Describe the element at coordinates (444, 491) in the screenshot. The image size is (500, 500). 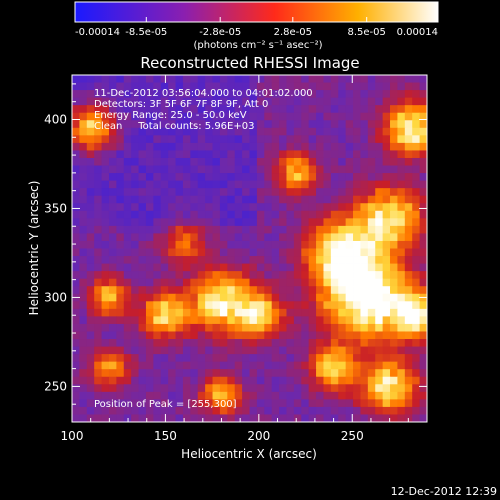
I see `footer-timestamp: 12-Dec-2012 12:39` at that location.